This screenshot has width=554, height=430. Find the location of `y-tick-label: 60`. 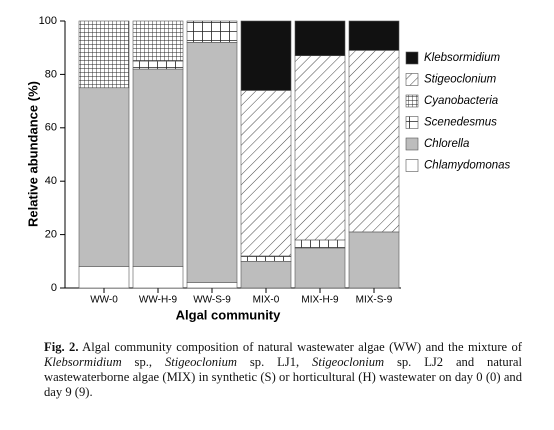

y-tick-label: 60 is located at coordinates (51, 128).